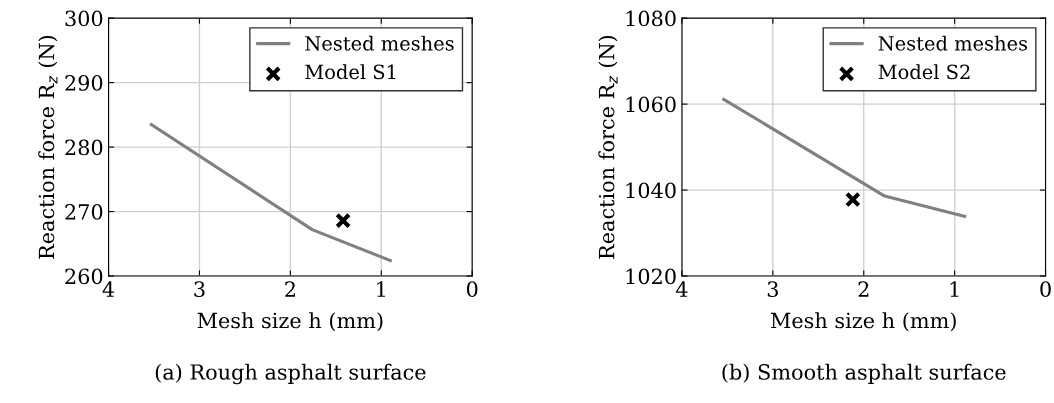  What do you see at coordinates (350, 72) in the screenshot?
I see `legend-label: Model S1` at bounding box center [350, 72].